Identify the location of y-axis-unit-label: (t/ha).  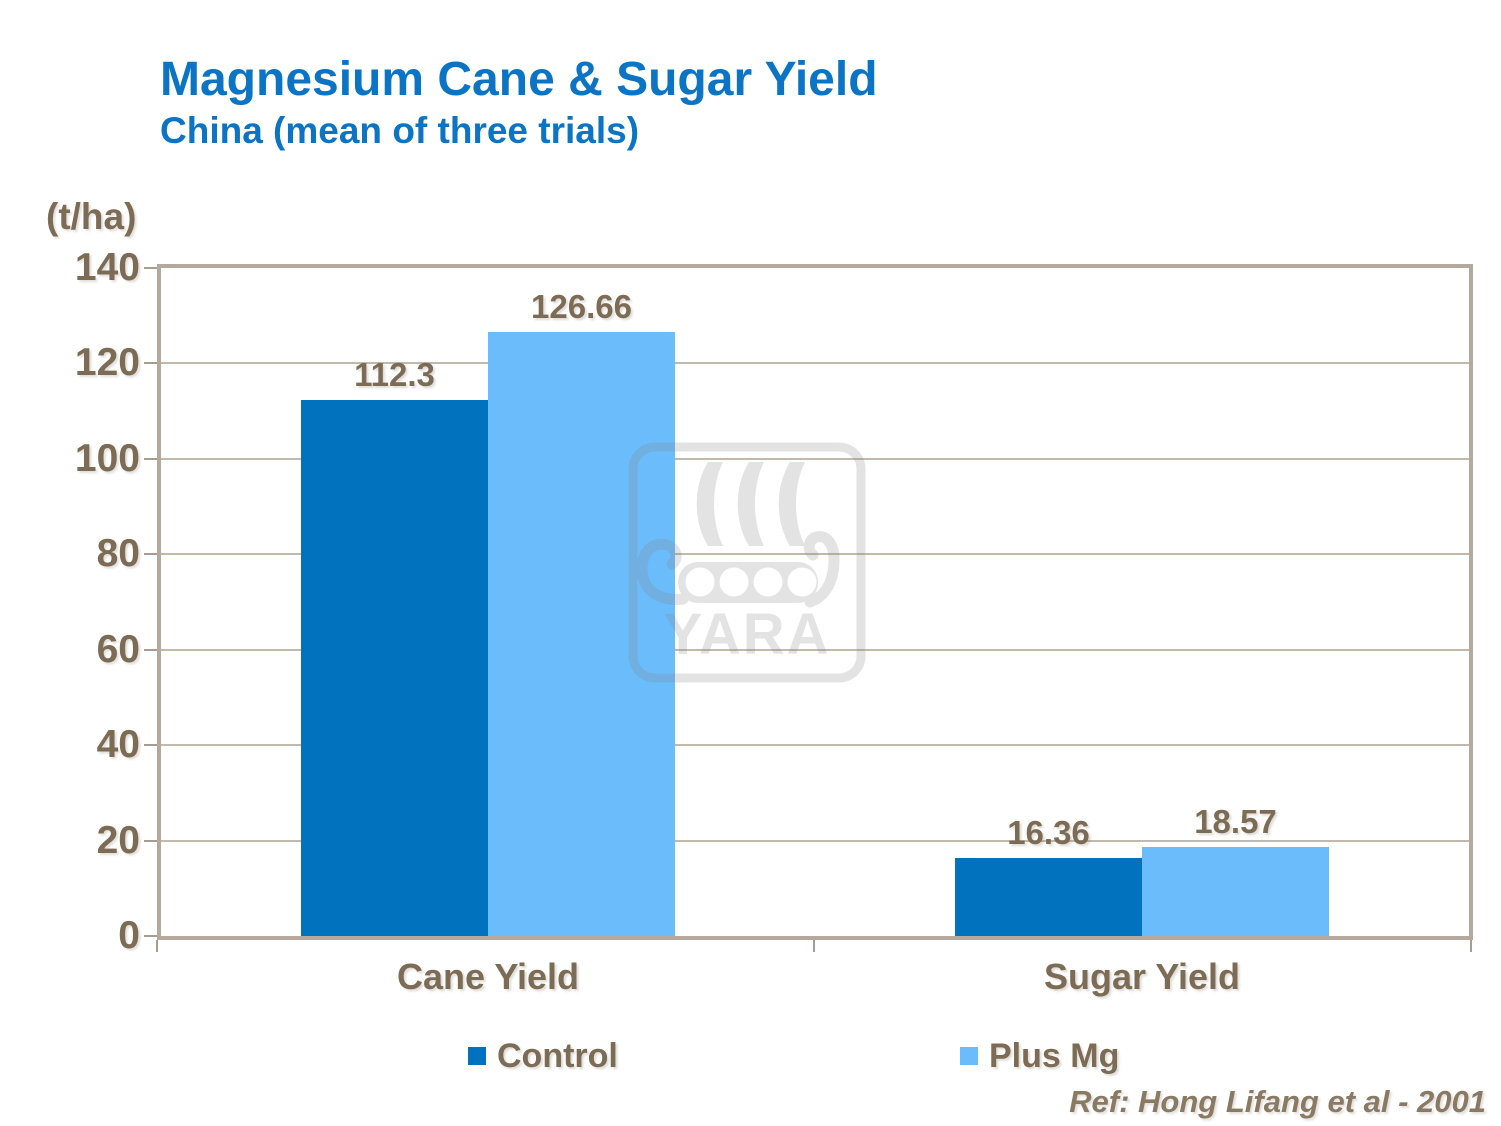
(91, 216).